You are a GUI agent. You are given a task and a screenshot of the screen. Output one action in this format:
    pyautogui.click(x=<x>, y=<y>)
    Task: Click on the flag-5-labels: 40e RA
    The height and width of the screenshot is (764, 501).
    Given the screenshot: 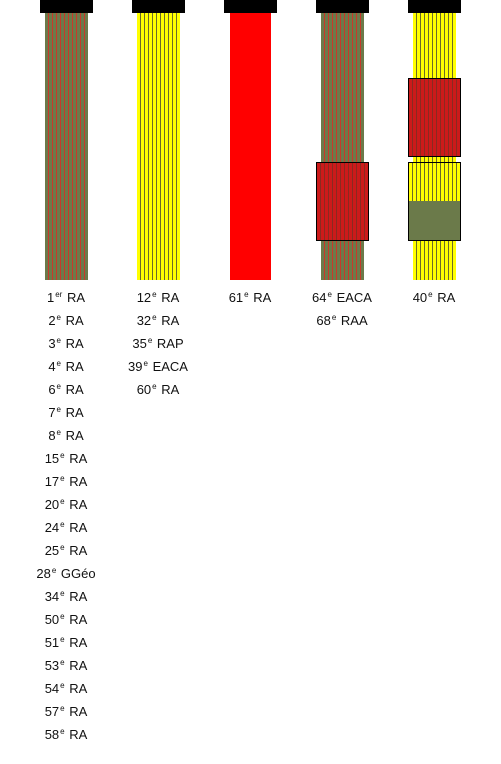 What is the action you would take?
    pyautogui.click(x=434, y=295)
    